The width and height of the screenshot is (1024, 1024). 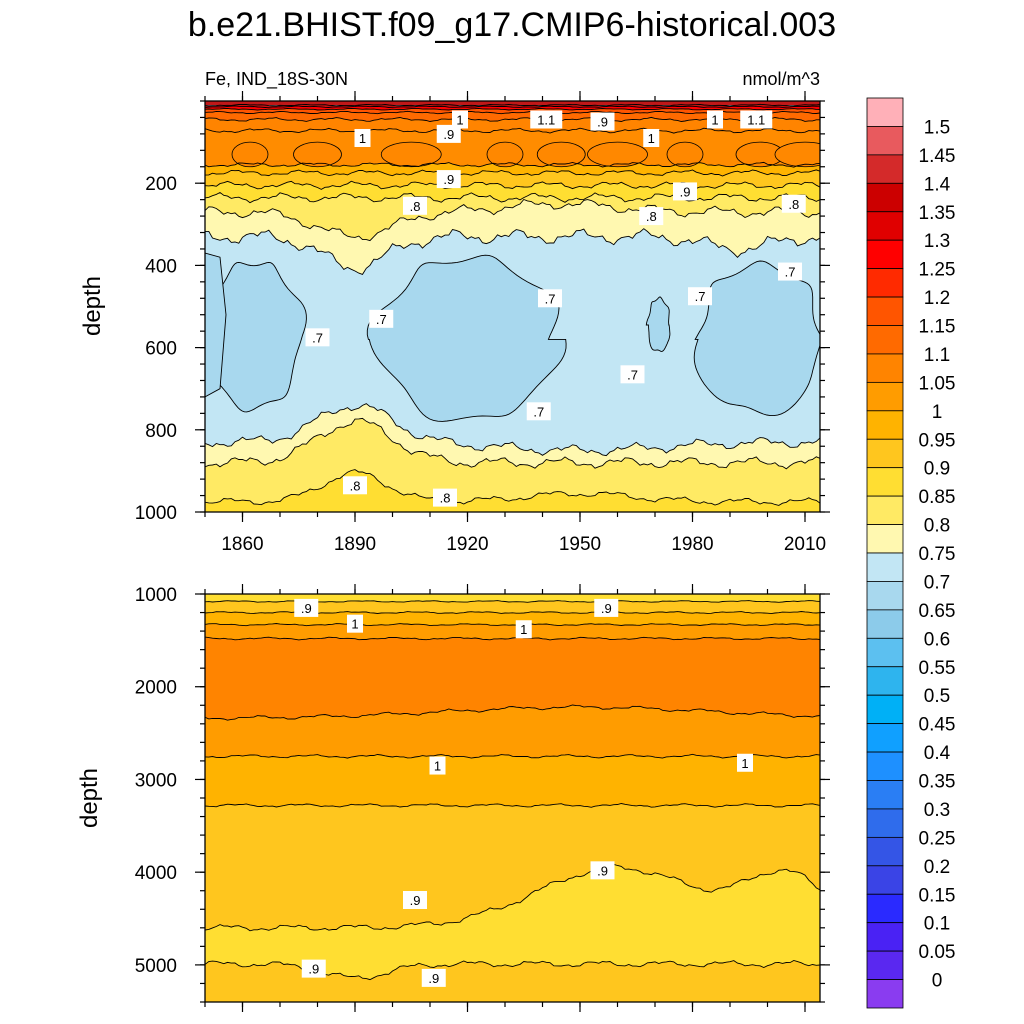 I want to click on y-tick-label: 4000, so click(x=156, y=873).